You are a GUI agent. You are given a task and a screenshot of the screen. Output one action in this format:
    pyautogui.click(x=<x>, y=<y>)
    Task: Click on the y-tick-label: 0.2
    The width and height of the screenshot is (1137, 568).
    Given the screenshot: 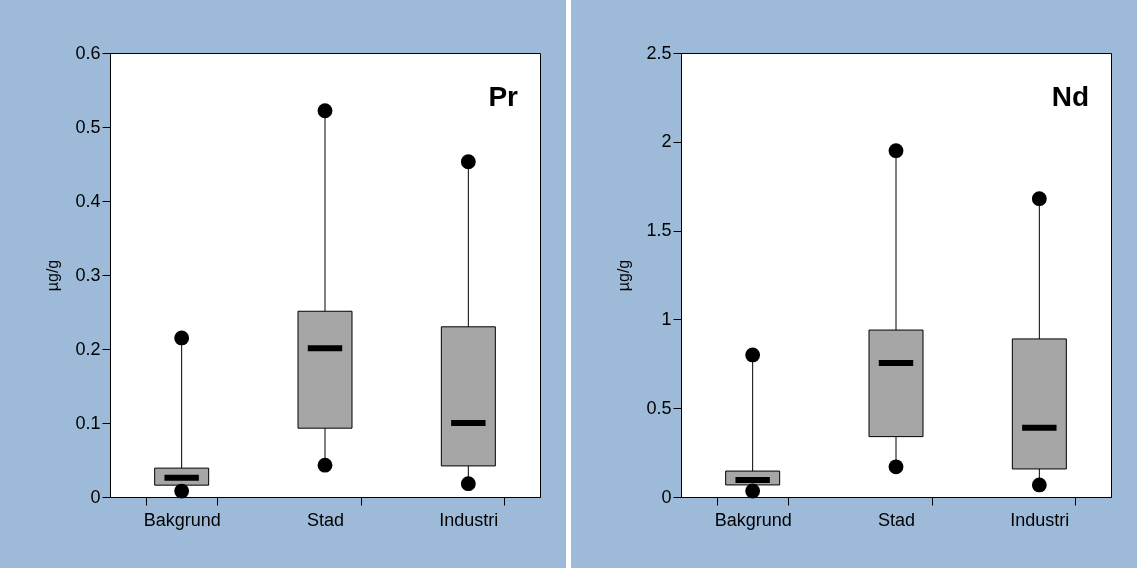 What is the action you would take?
    pyautogui.click(x=88, y=348)
    